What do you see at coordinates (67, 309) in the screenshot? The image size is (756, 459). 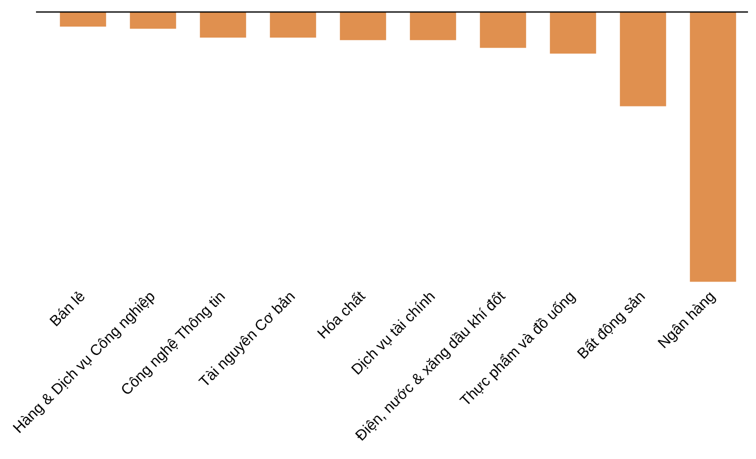 I see `x-tick-label: Bán lẻ` at bounding box center [67, 309].